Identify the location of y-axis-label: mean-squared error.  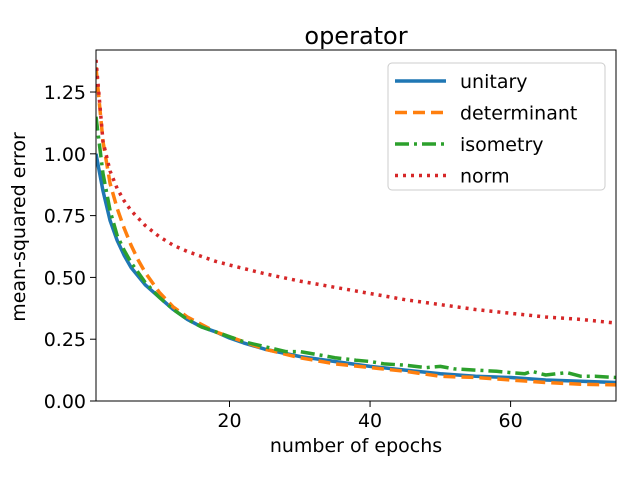
(19, 227).